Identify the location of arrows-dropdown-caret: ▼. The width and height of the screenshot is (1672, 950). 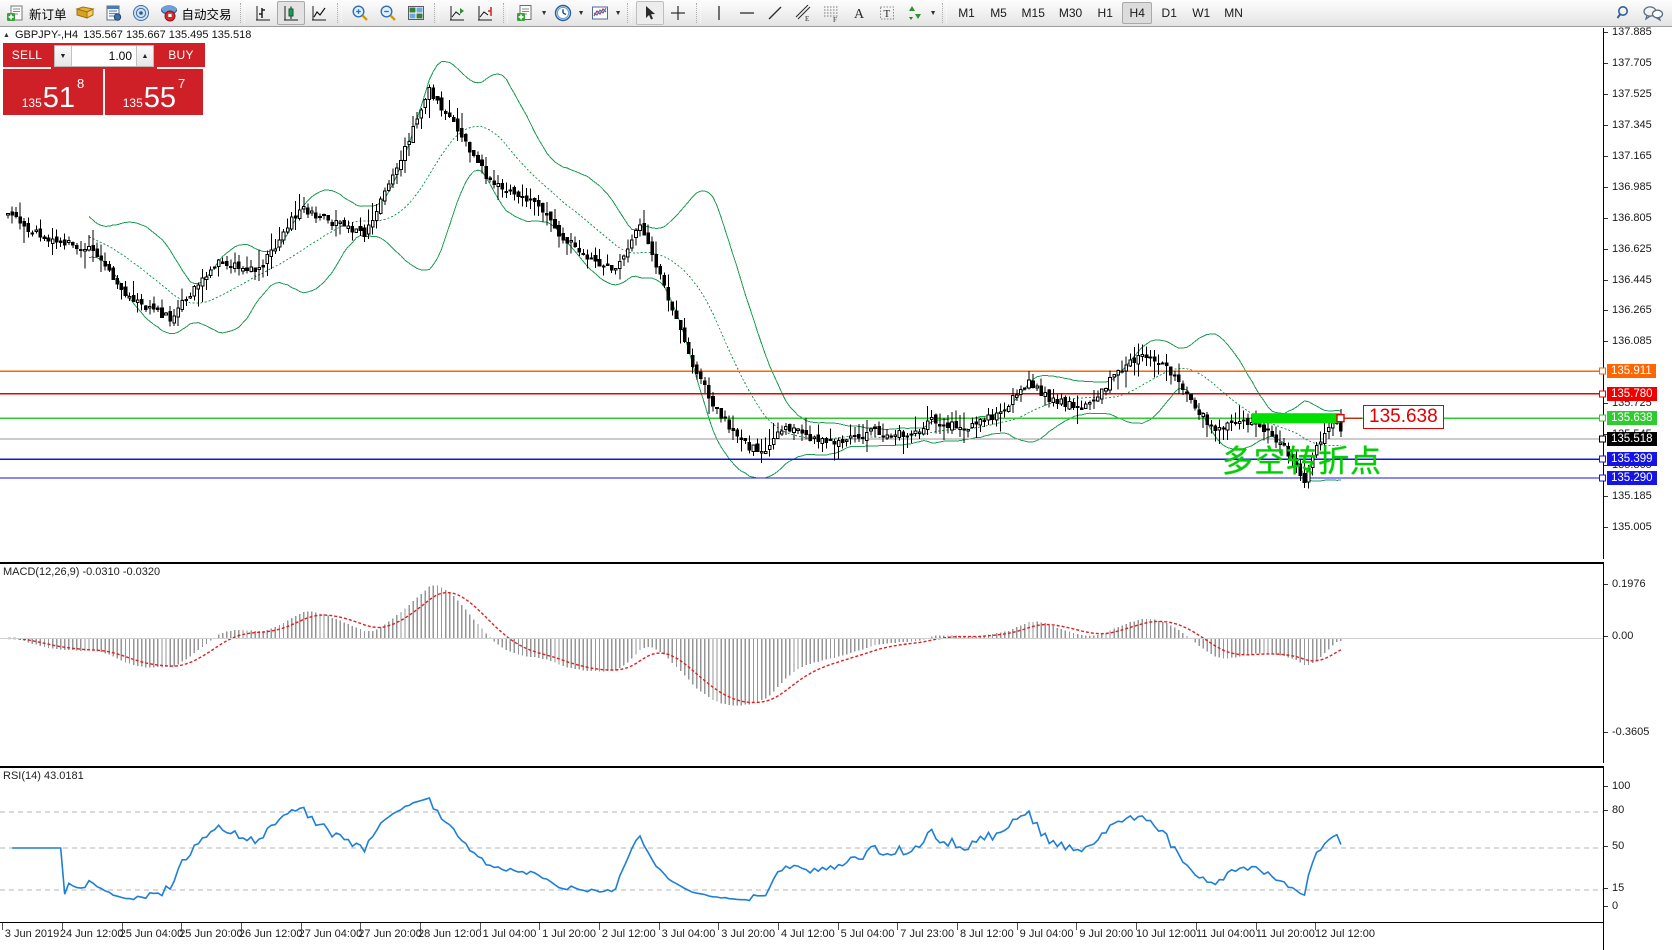
(933, 13).